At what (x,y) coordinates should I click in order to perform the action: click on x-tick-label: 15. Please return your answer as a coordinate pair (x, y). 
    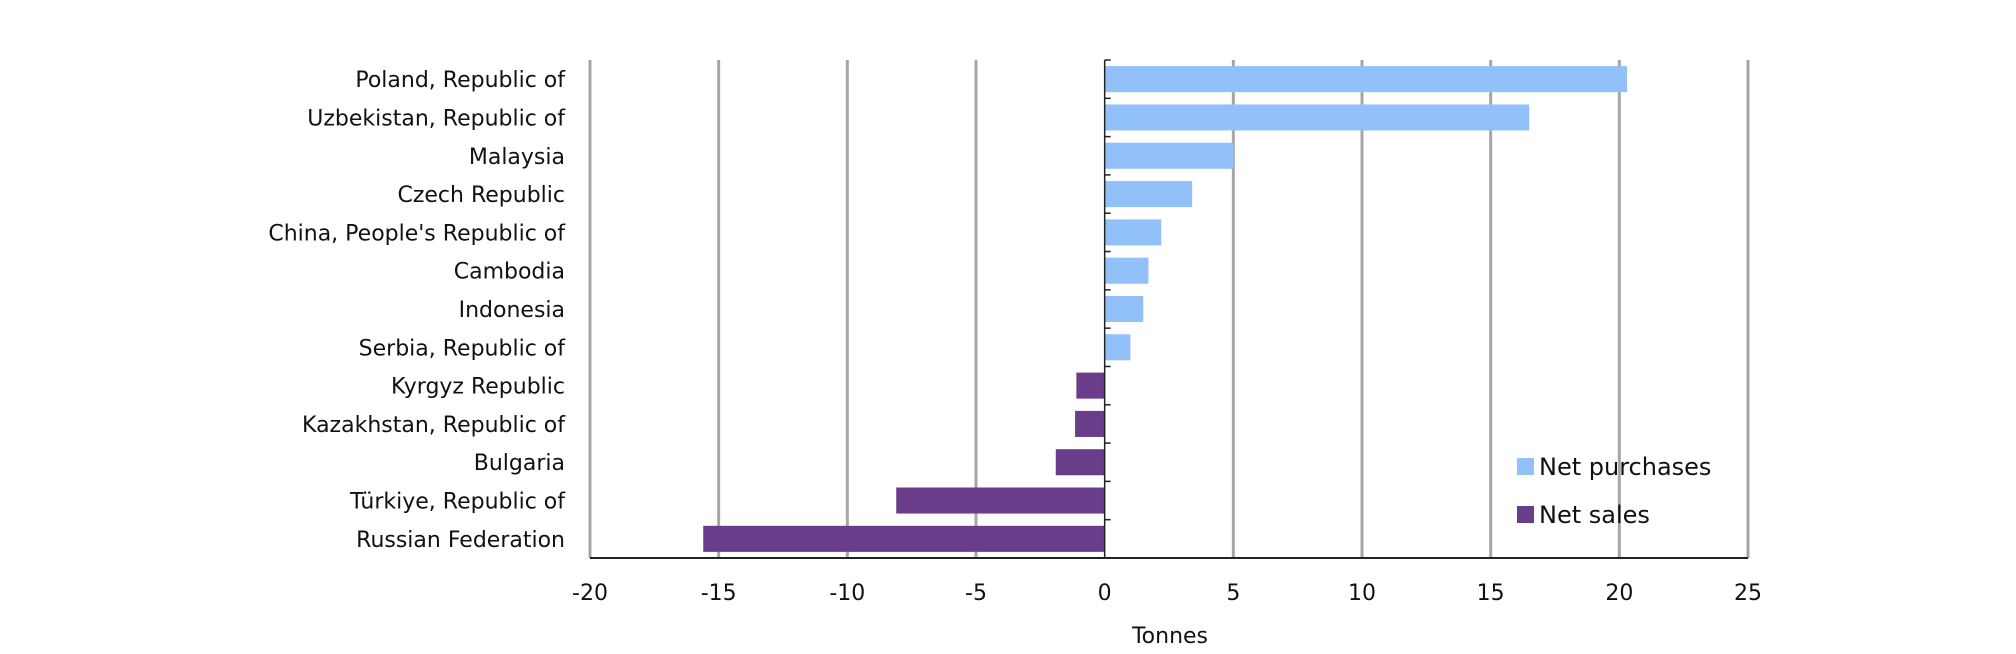
    Looking at the image, I should click on (1491, 593).